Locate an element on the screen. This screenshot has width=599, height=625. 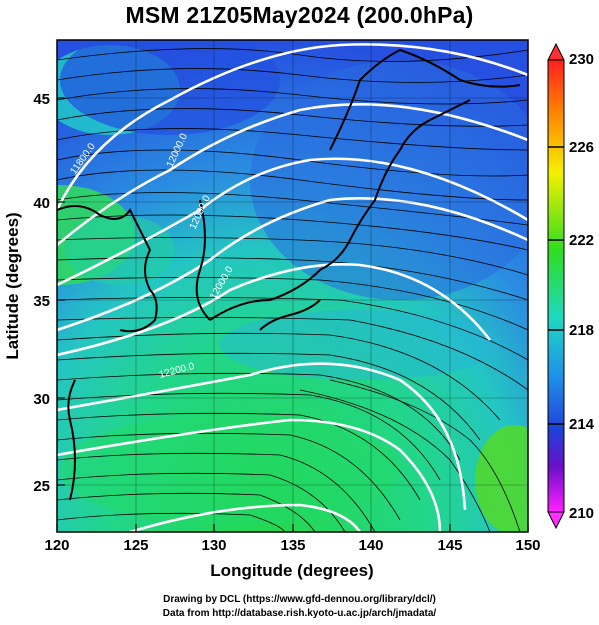
colorbar-top-arrow is located at coordinates (556, 51).